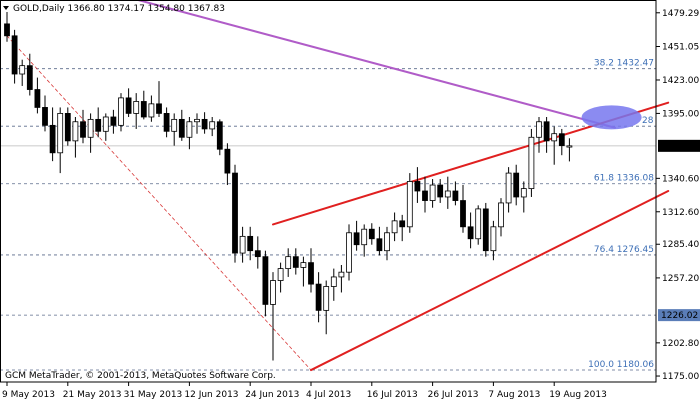 The width and height of the screenshot is (700, 402). What do you see at coordinates (453, 395) in the screenshot?
I see `x-tick-label: 26 Jul 2013` at bounding box center [453, 395].